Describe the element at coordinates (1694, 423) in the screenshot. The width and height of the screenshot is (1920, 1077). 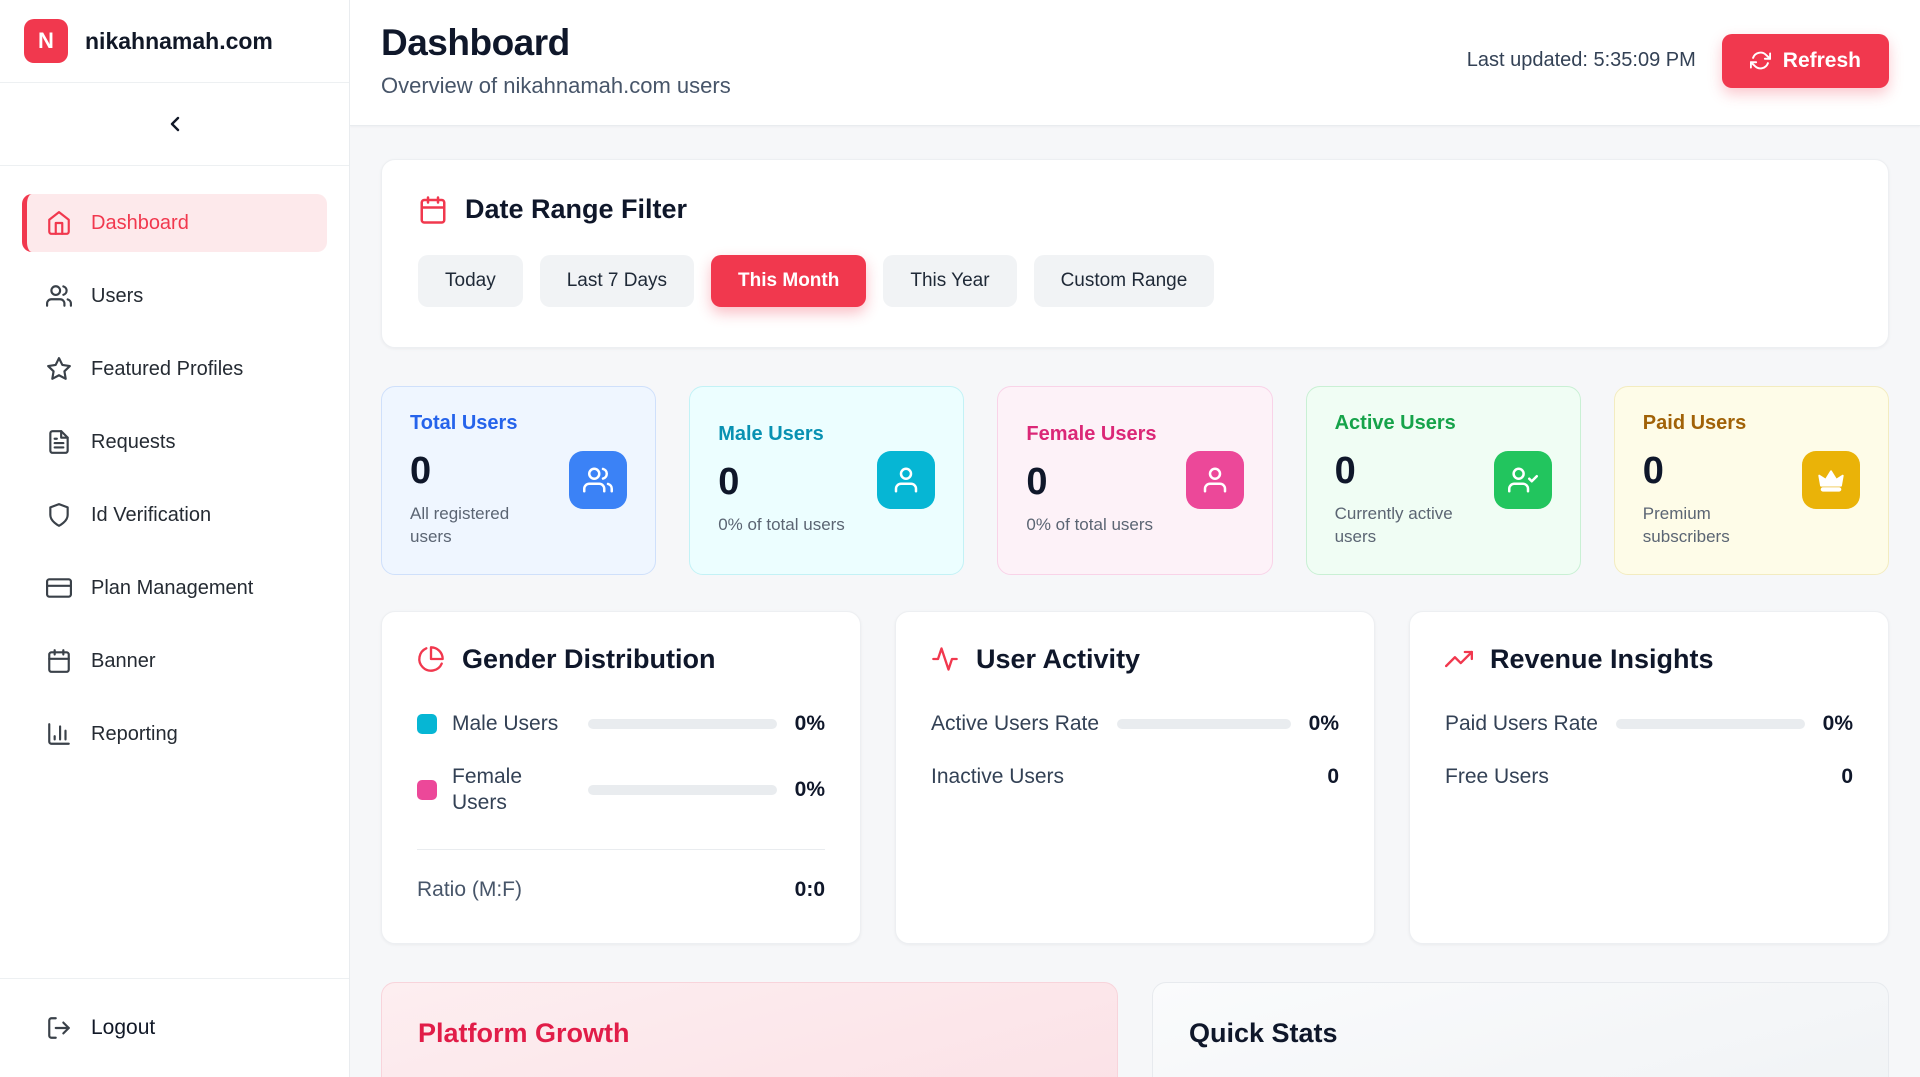
I see `stat-card-title: Paid Users` at that location.